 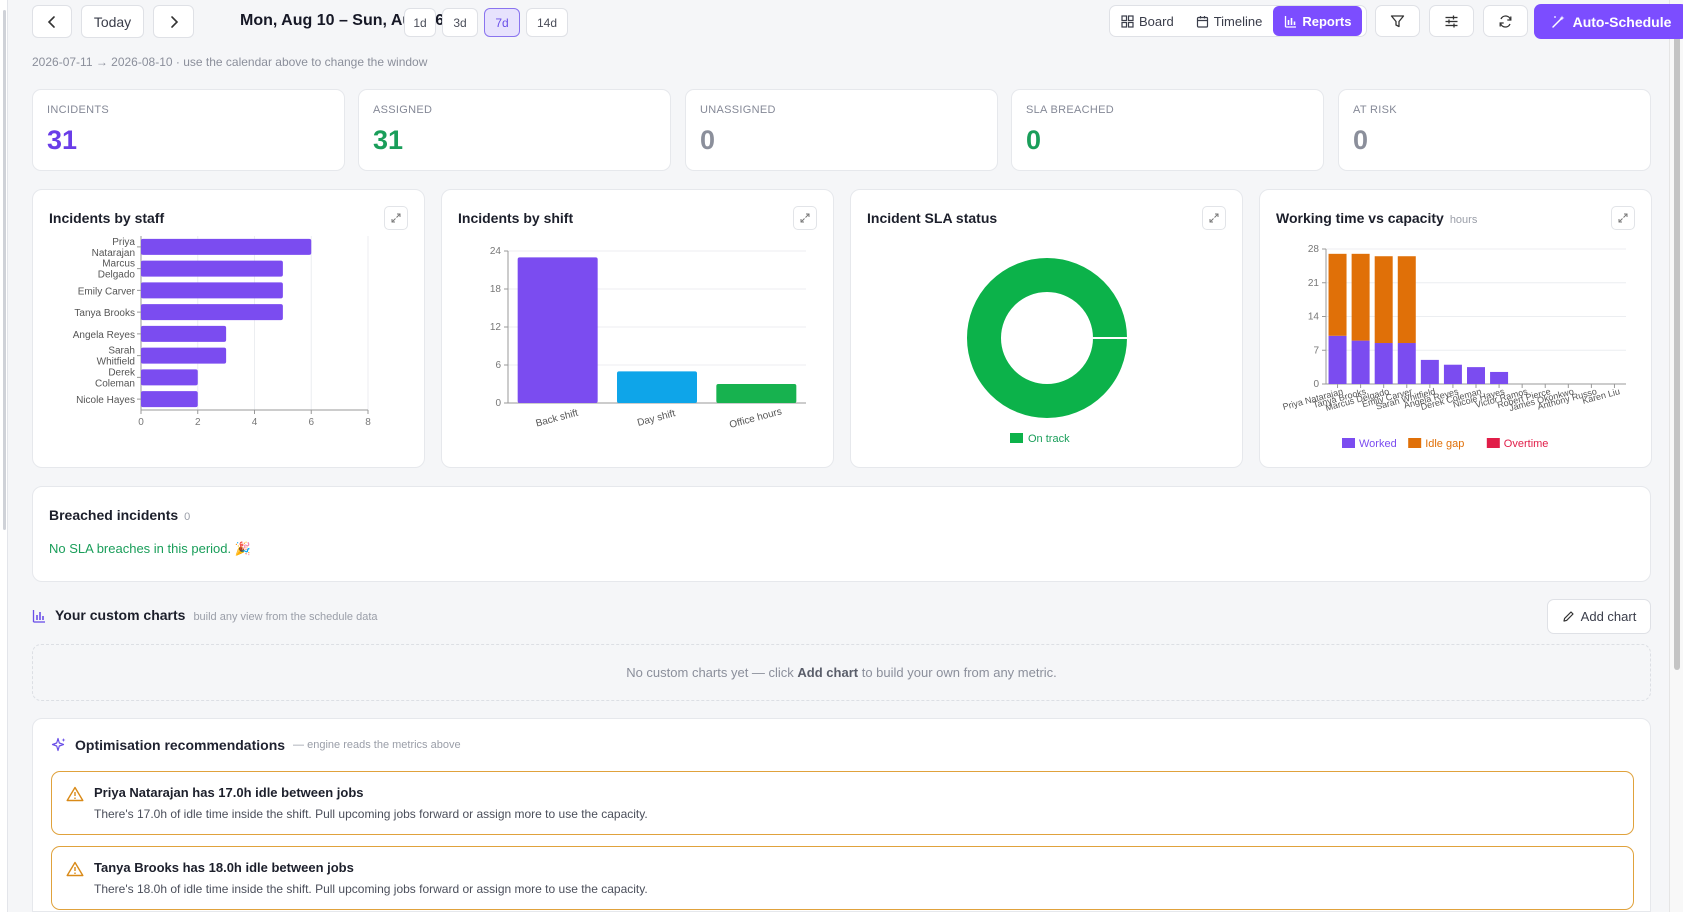 I want to click on left-scroll-thumb, so click(x=4, y=270).